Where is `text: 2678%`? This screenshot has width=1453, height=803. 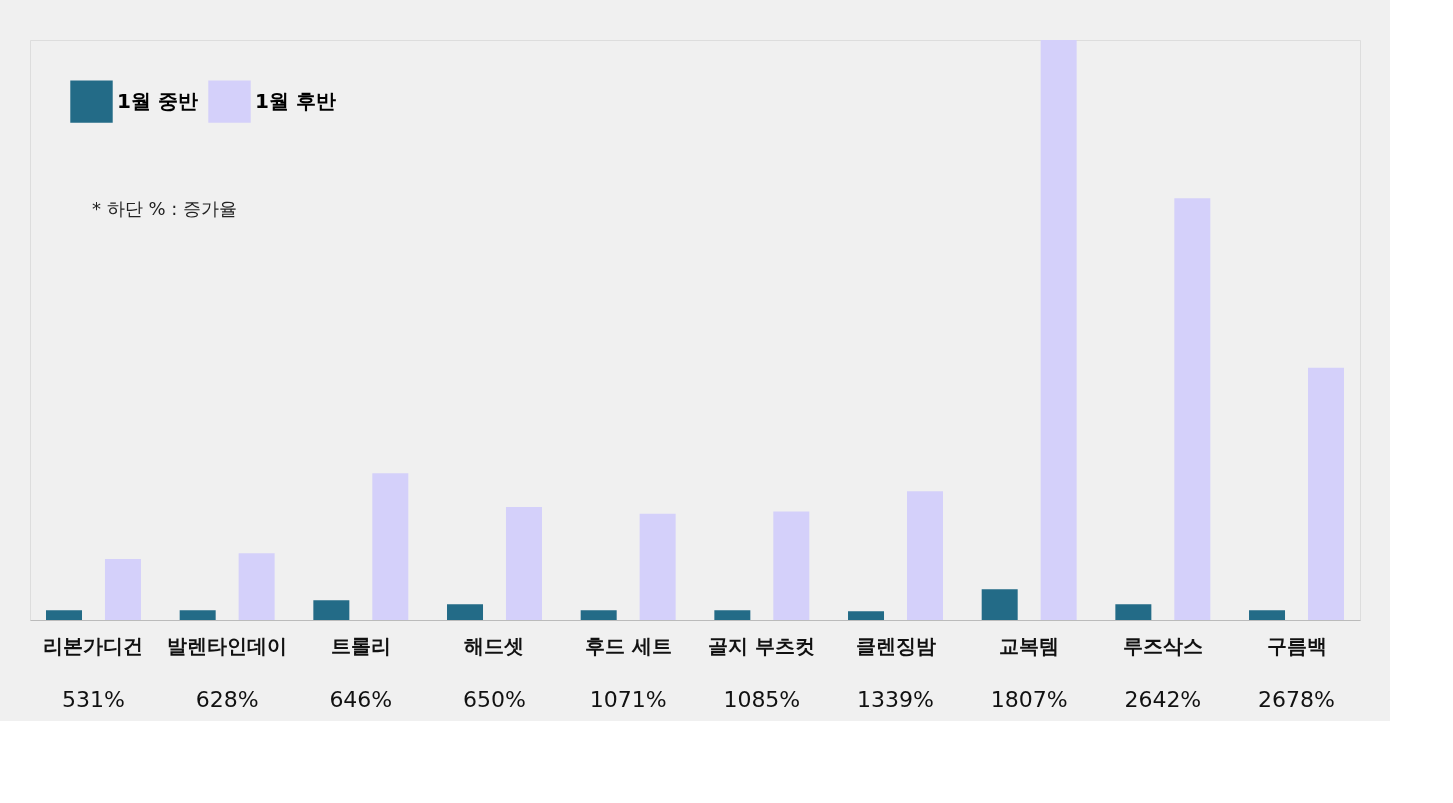
text: 2678% is located at coordinates (1296, 699).